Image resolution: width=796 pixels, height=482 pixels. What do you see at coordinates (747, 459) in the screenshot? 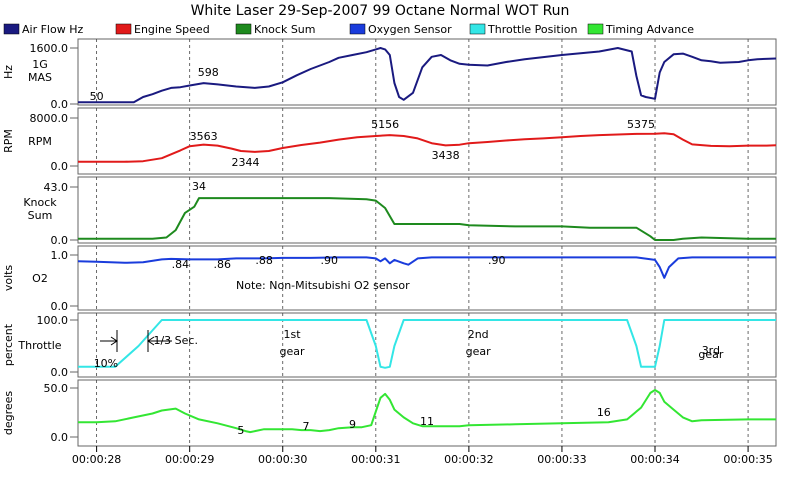
I see `x-tick-label: 00:00:35` at bounding box center [747, 459].